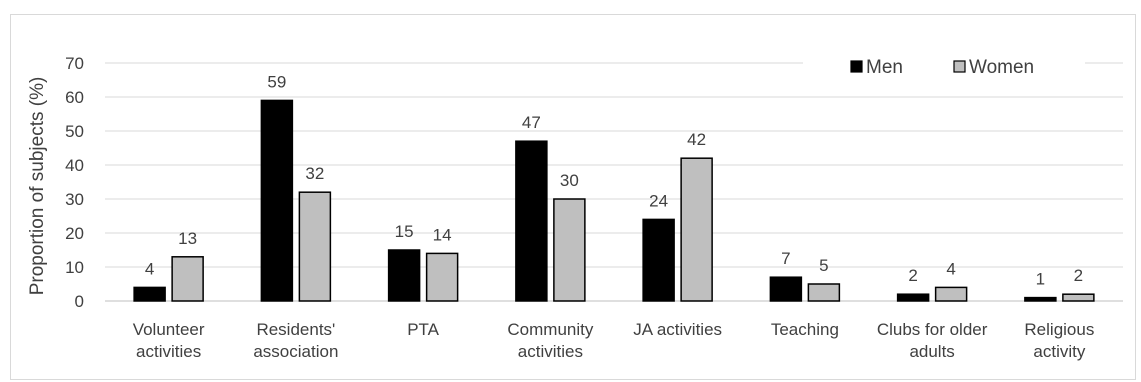  Describe the element at coordinates (1059, 351) in the screenshot. I see `x-tick-label: activity` at that location.